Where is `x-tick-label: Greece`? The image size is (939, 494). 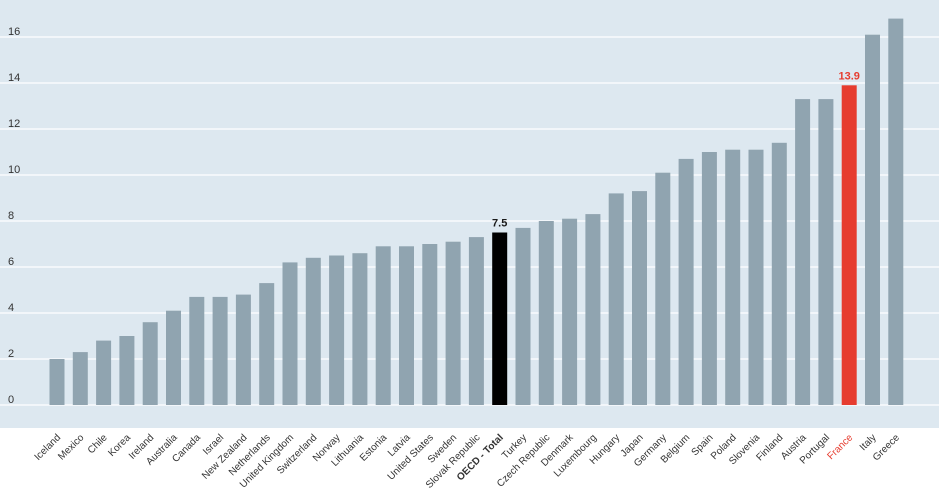
x-tick-label: Greece is located at coordinates (886, 447).